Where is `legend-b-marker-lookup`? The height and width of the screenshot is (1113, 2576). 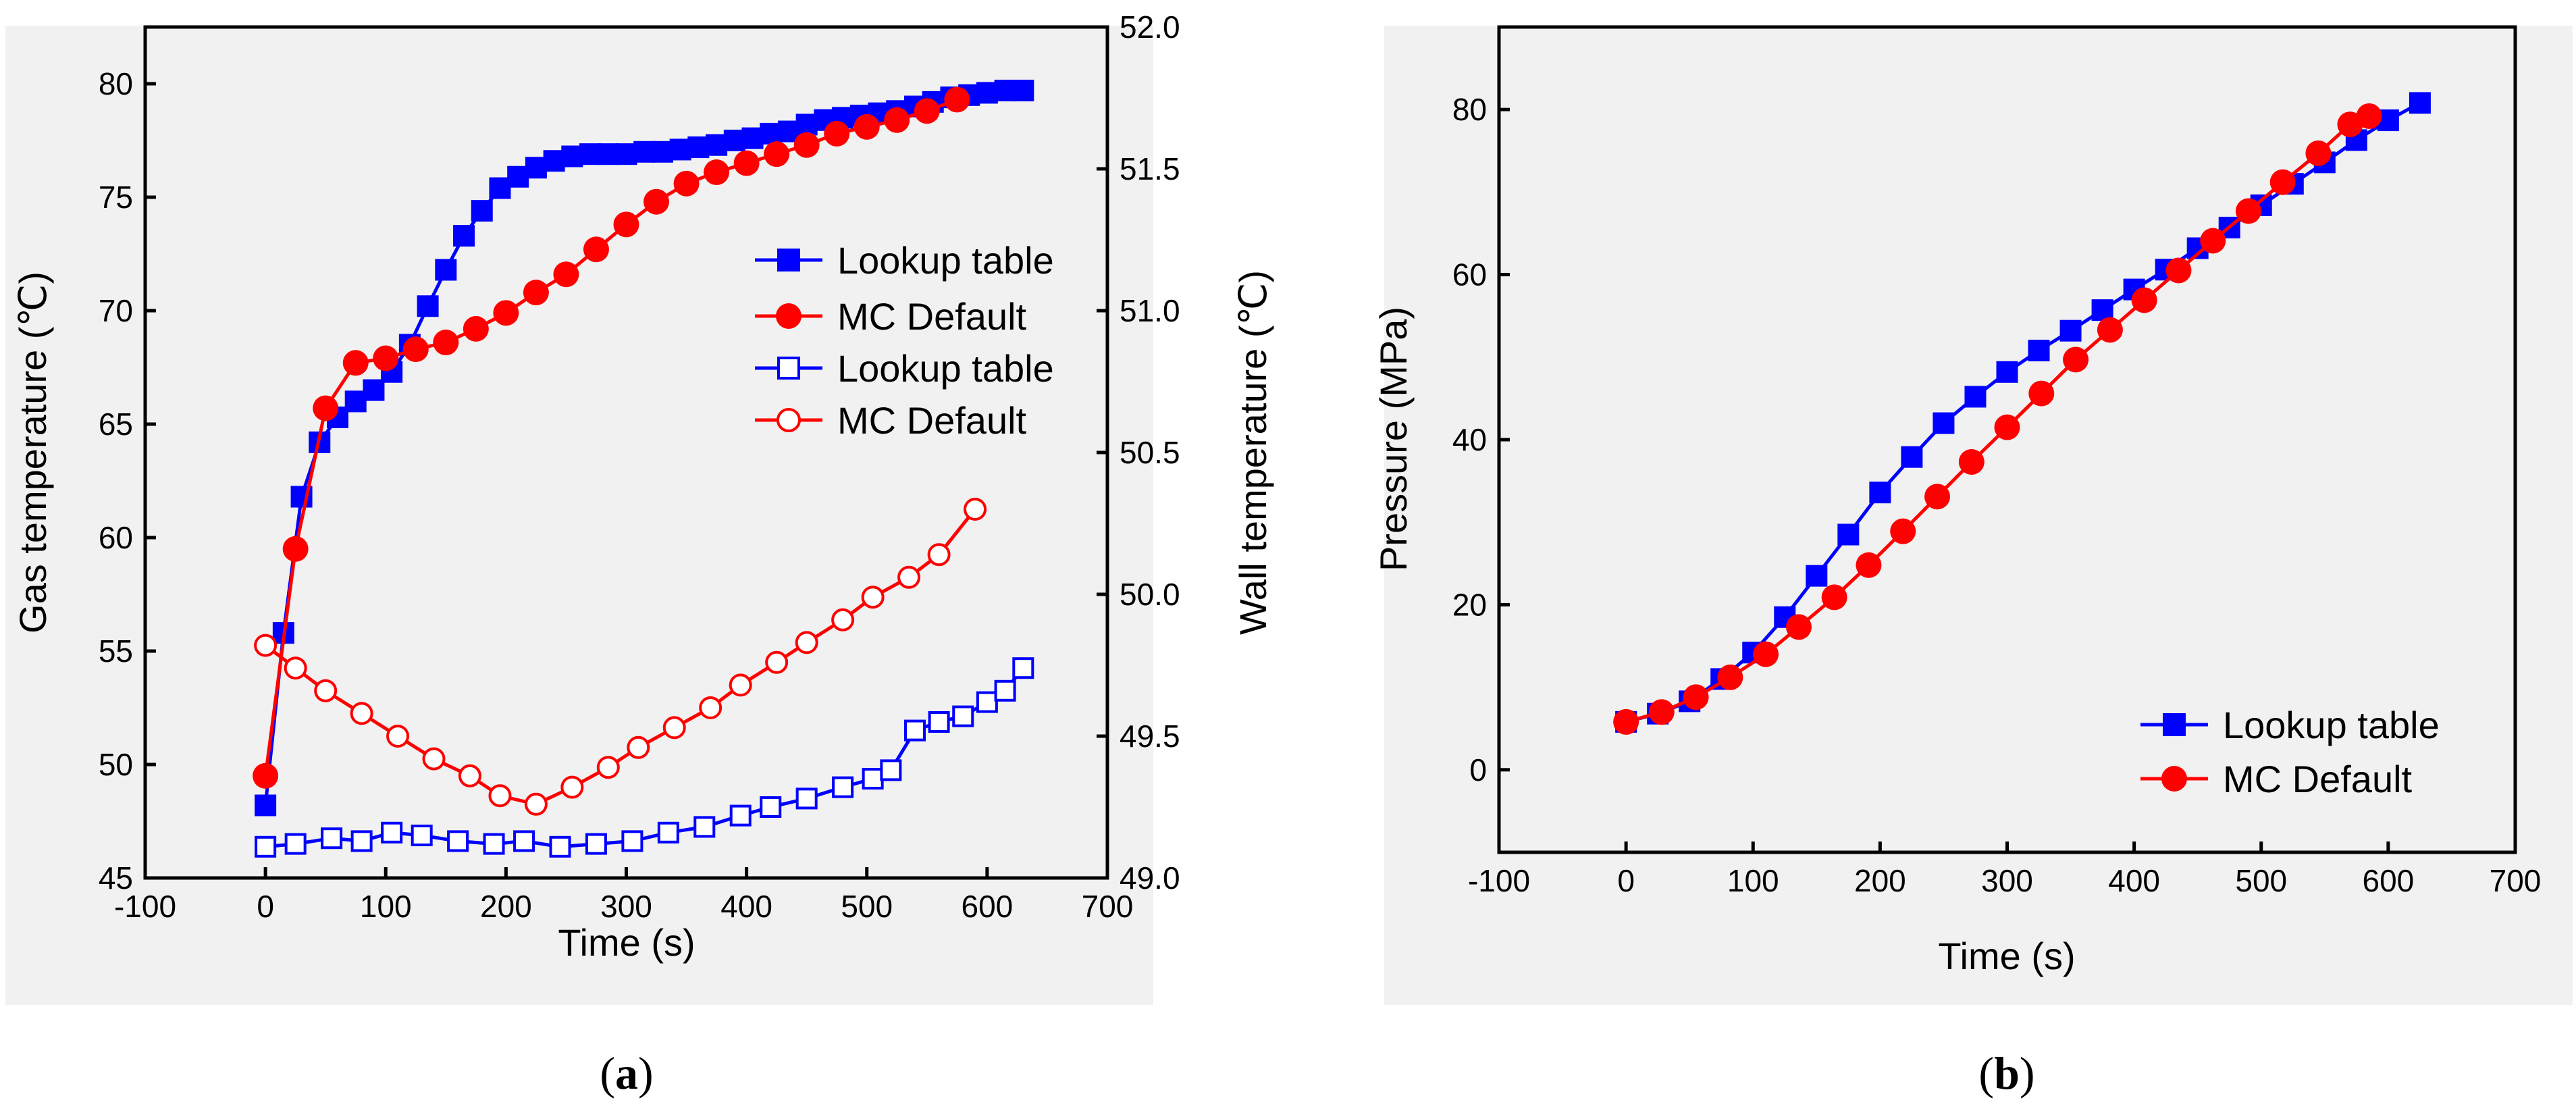 legend-b-marker-lookup is located at coordinates (2174, 724).